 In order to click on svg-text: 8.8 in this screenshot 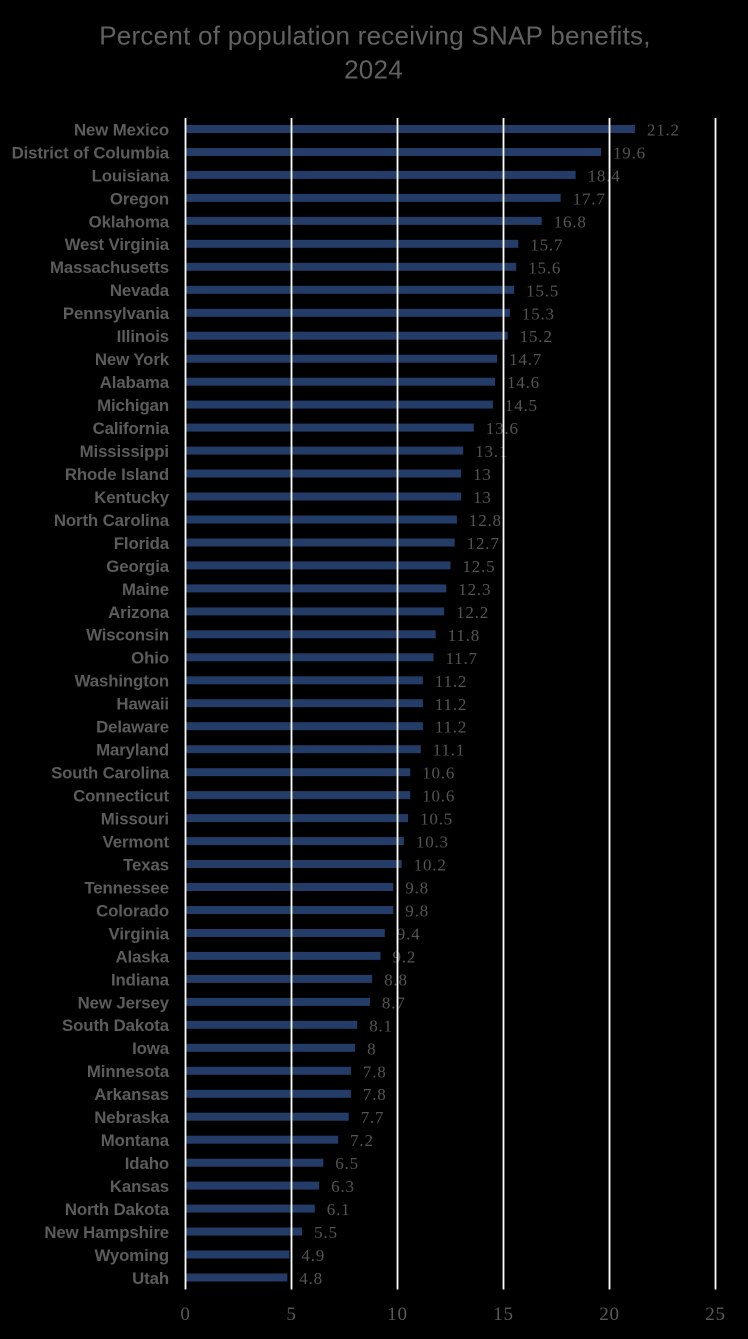, I will do `click(396, 979)`.